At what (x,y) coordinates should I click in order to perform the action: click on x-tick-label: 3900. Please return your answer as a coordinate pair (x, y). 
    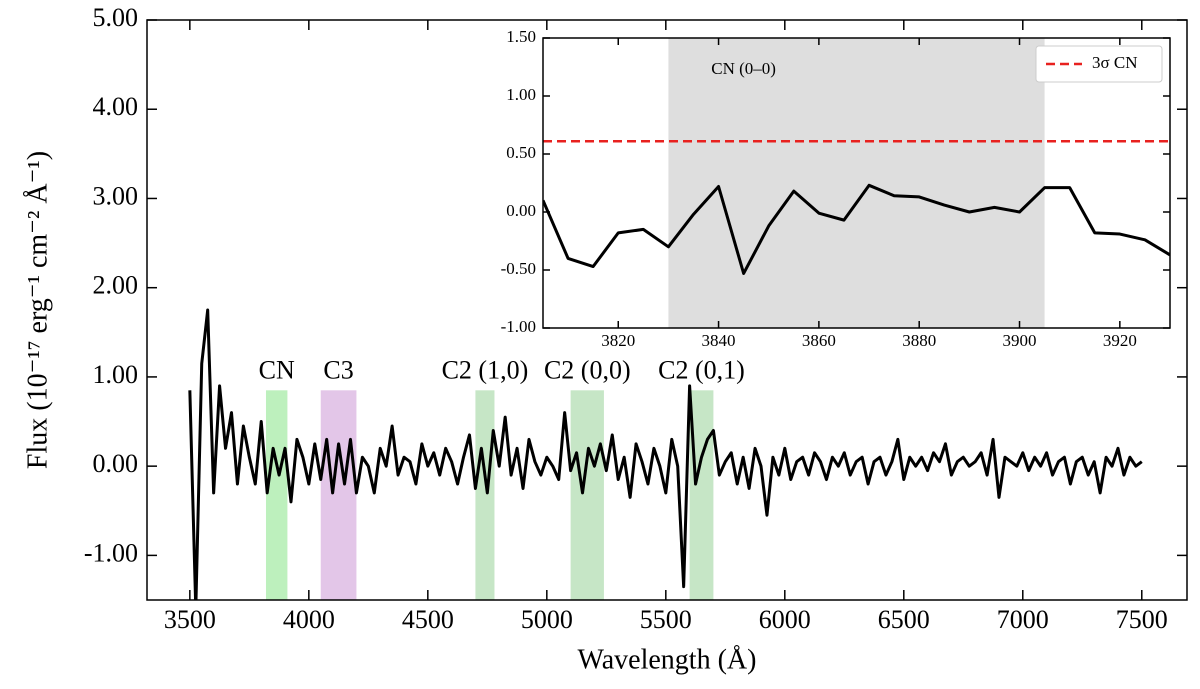
    Looking at the image, I should click on (1020, 340).